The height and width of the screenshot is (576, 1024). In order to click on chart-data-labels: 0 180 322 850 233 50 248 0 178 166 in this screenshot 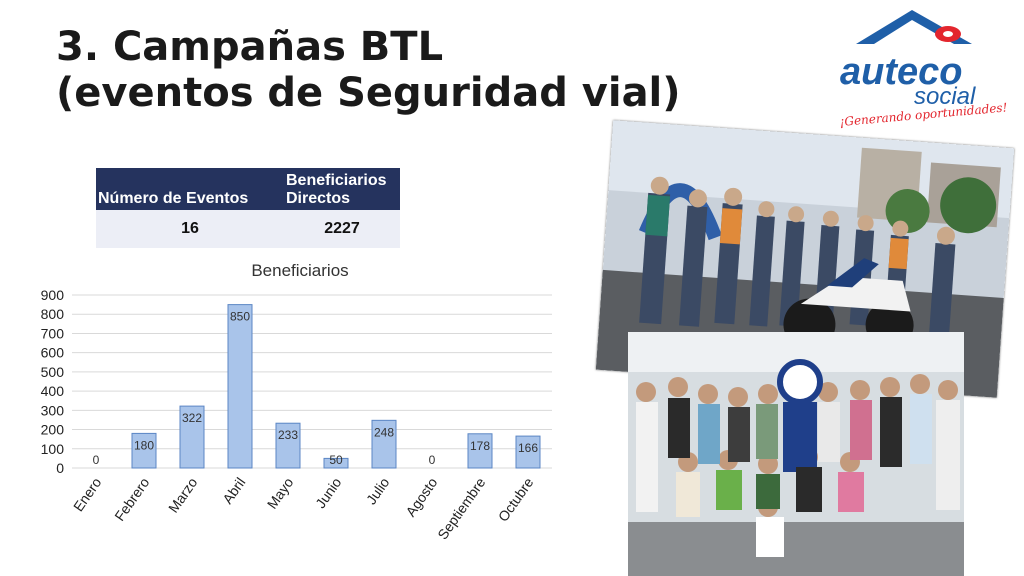, I will do `click(316, 388)`.